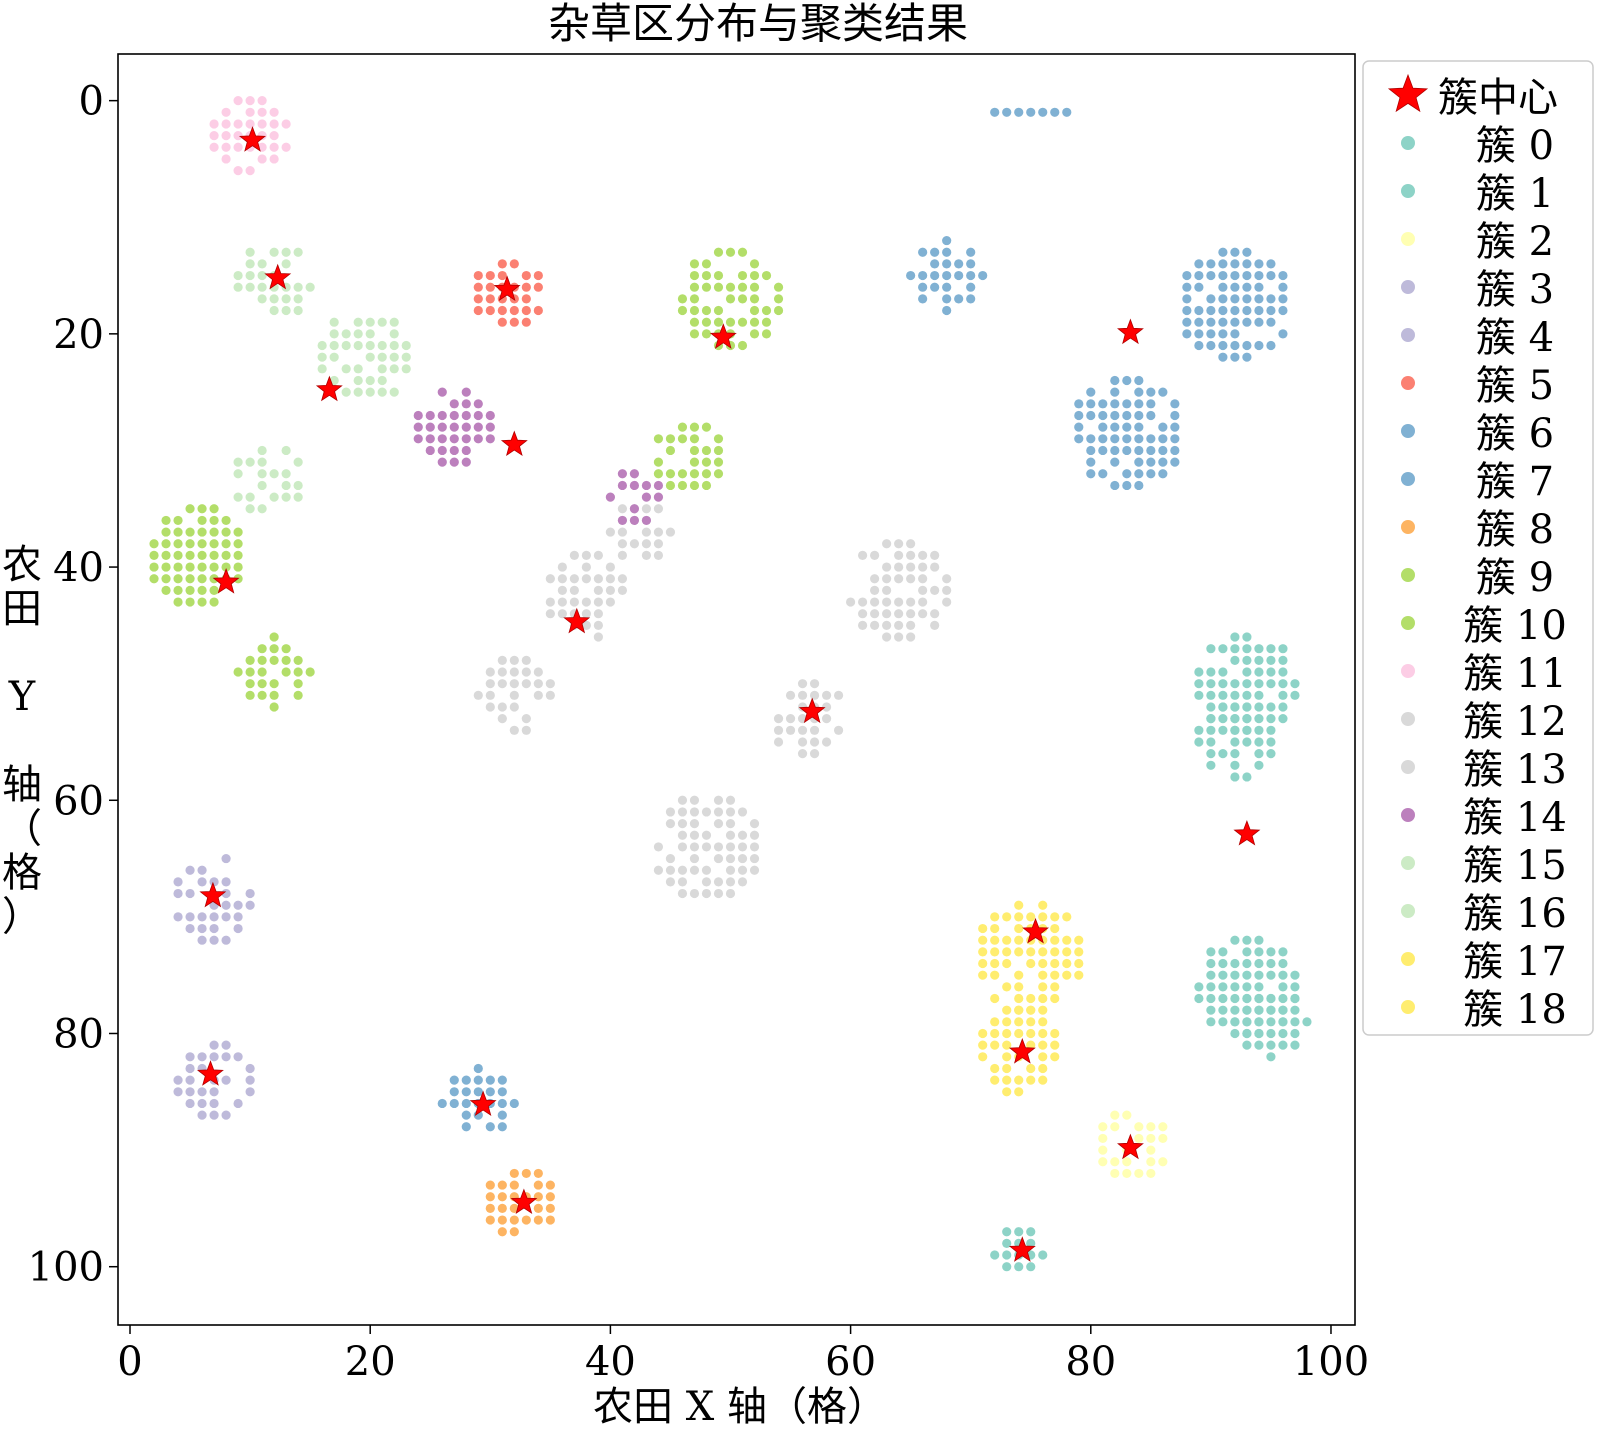  I want to click on cluster-center-star, so click(1247, 832).